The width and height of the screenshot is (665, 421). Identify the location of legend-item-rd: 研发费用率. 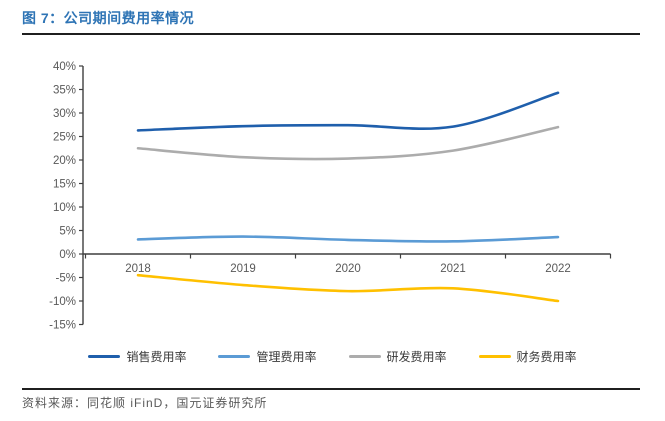
(397, 356).